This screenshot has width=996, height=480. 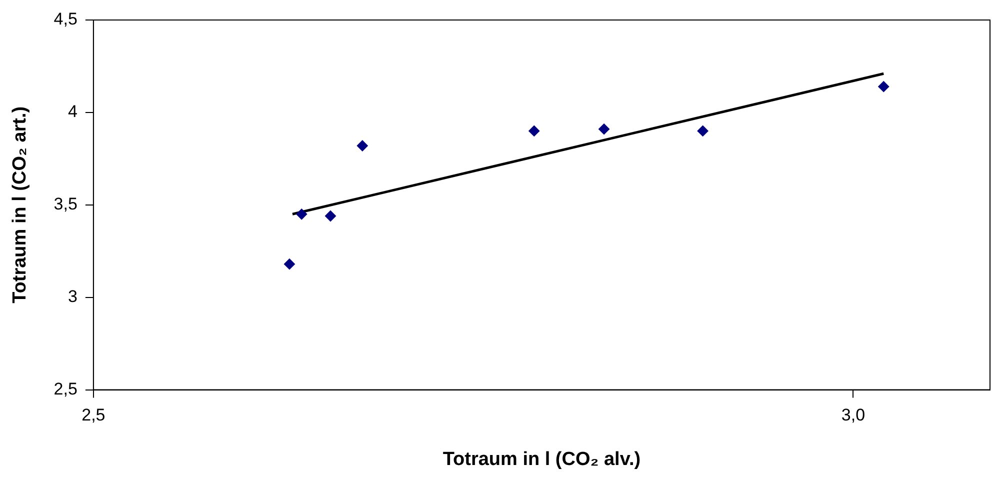 What do you see at coordinates (73, 296) in the screenshot?
I see `y-tick-label: 3` at bounding box center [73, 296].